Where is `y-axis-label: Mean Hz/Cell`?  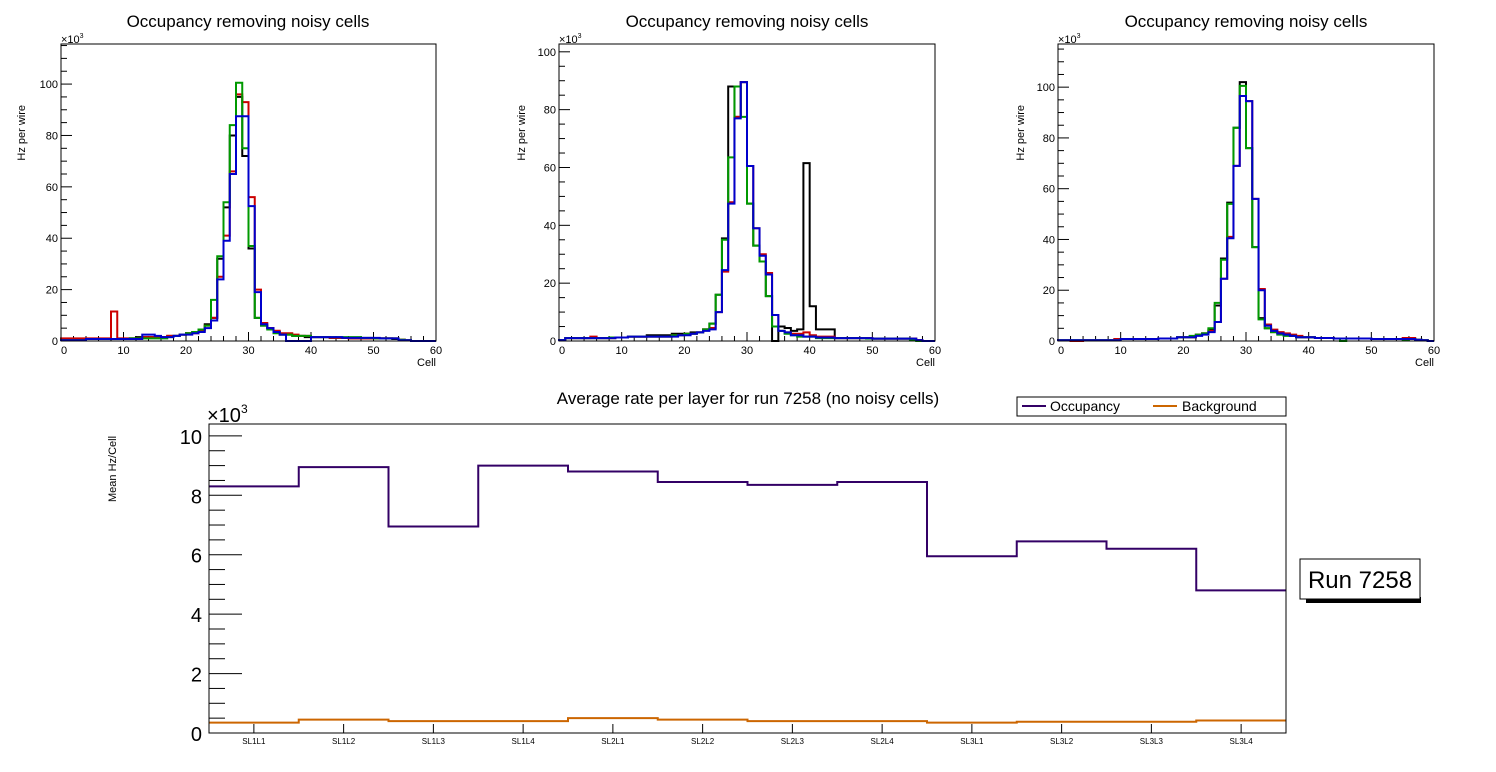 y-axis-label: Mean Hz/Cell is located at coordinates (113, 469).